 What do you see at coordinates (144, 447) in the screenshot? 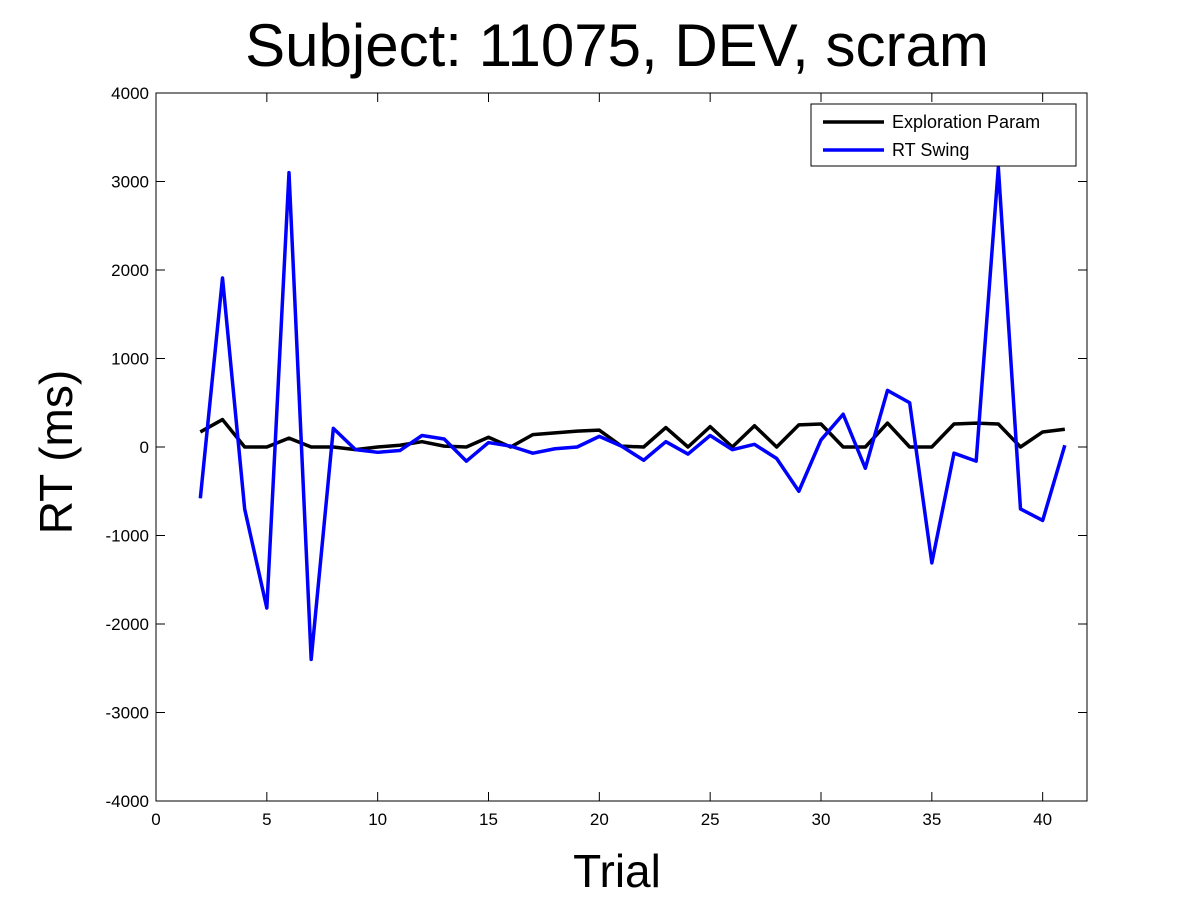
I see `y-tick-label: 0` at bounding box center [144, 447].